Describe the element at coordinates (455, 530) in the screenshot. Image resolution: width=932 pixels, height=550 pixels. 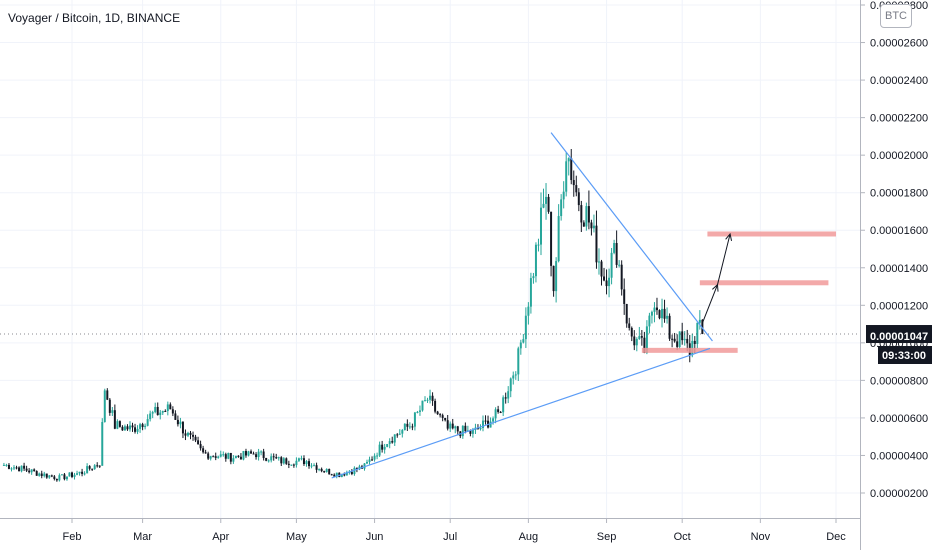
I see `x-axis: Feb Mar Apr May Jun Jul Aug Sep Oct Nov Dec` at that location.